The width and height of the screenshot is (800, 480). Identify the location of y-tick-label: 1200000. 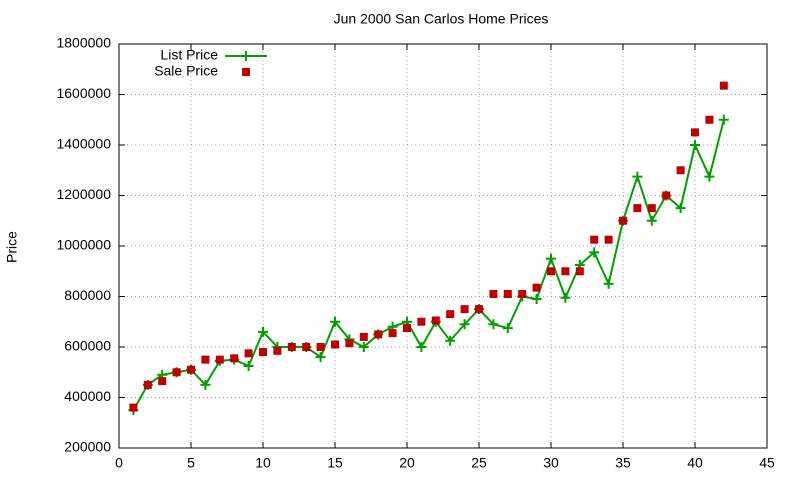
(83, 194).